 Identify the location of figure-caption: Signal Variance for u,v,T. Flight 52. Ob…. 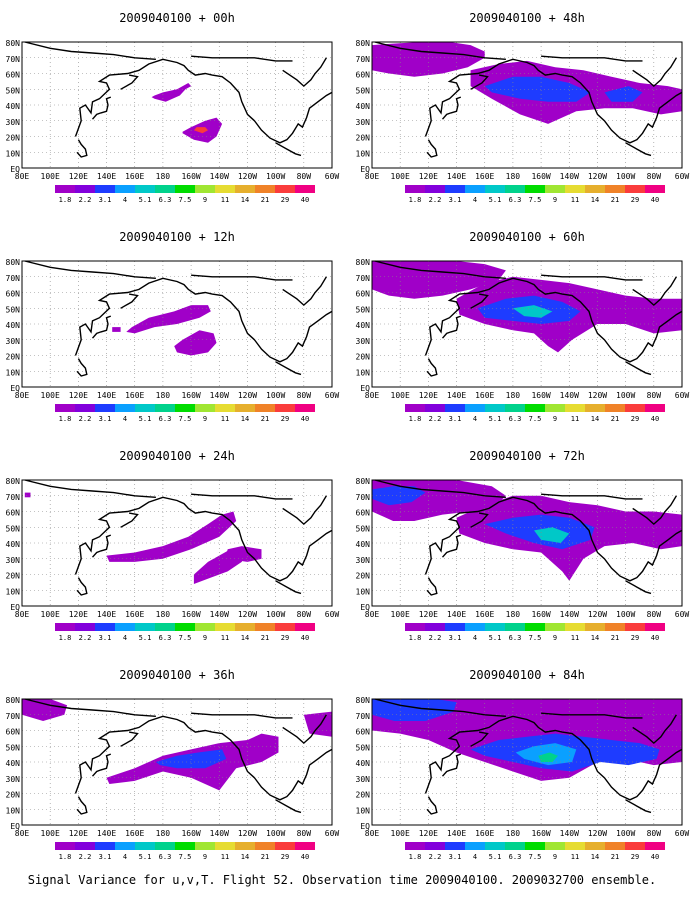
(342, 880).